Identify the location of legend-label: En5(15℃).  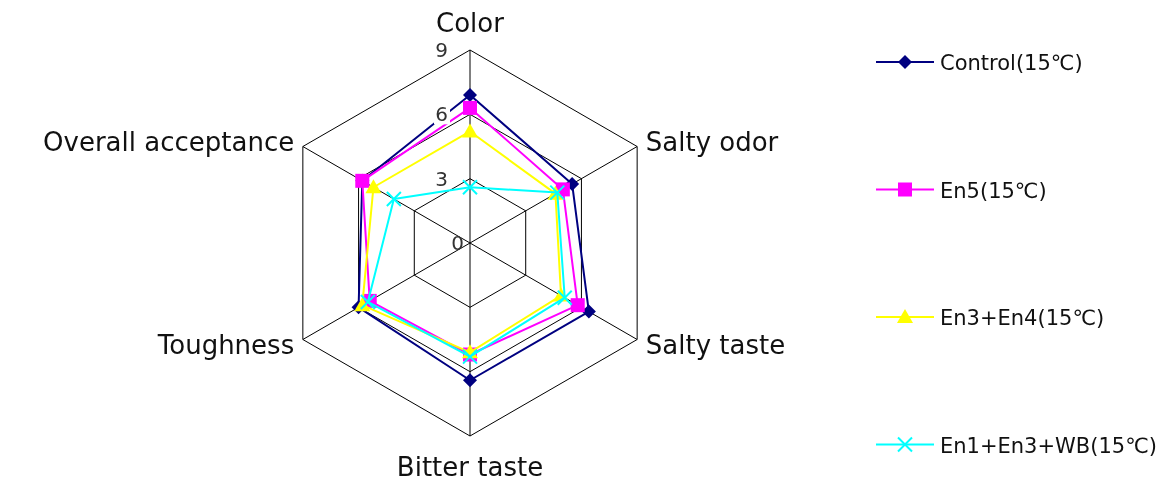
(993, 190).